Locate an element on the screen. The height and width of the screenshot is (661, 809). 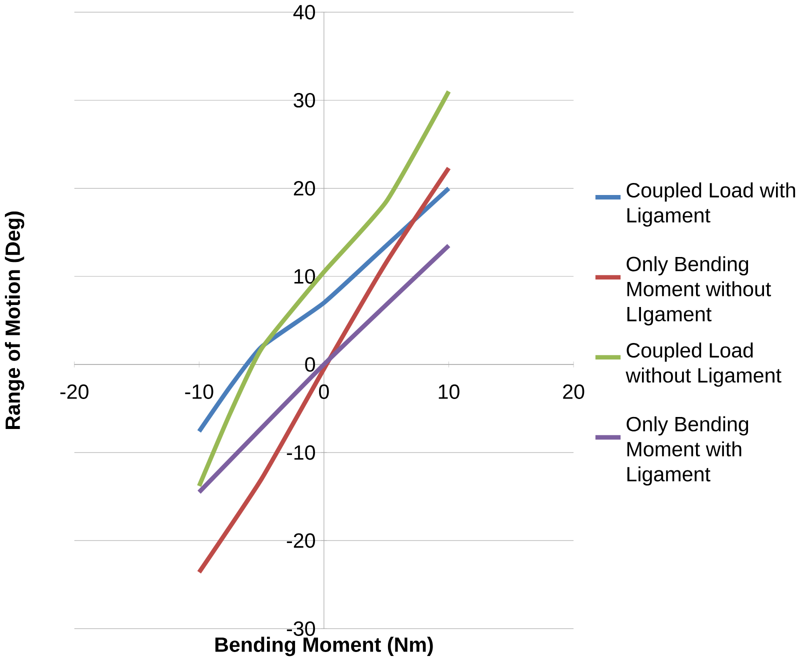
x-tick-label: 0 is located at coordinates (324, 391).